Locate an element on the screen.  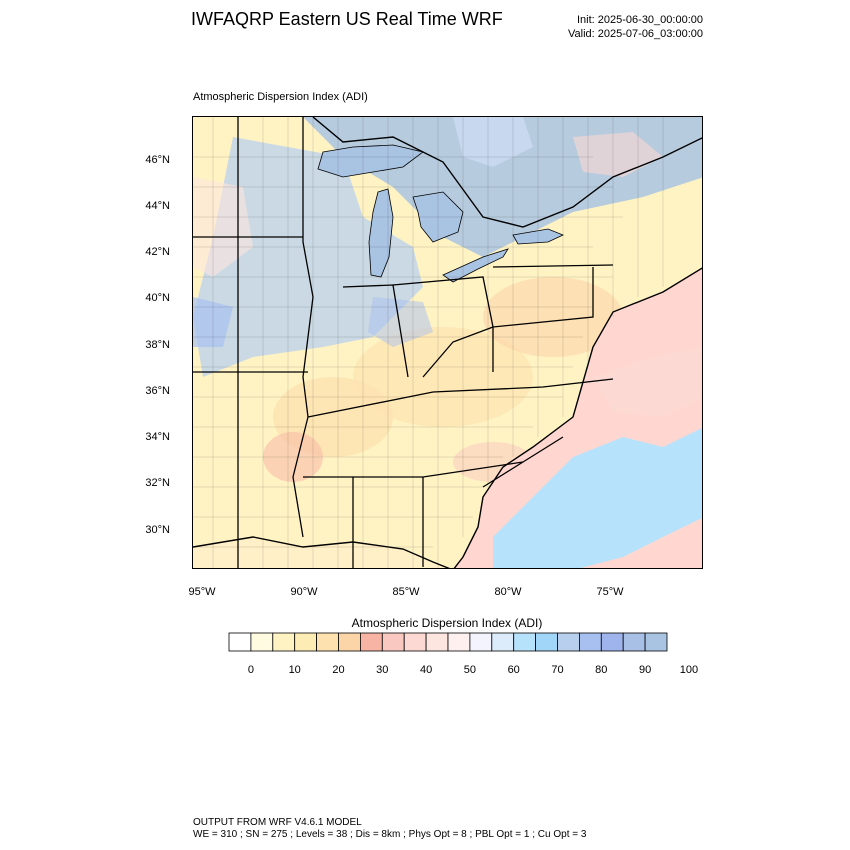
colorbar is located at coordinates (448, 642).